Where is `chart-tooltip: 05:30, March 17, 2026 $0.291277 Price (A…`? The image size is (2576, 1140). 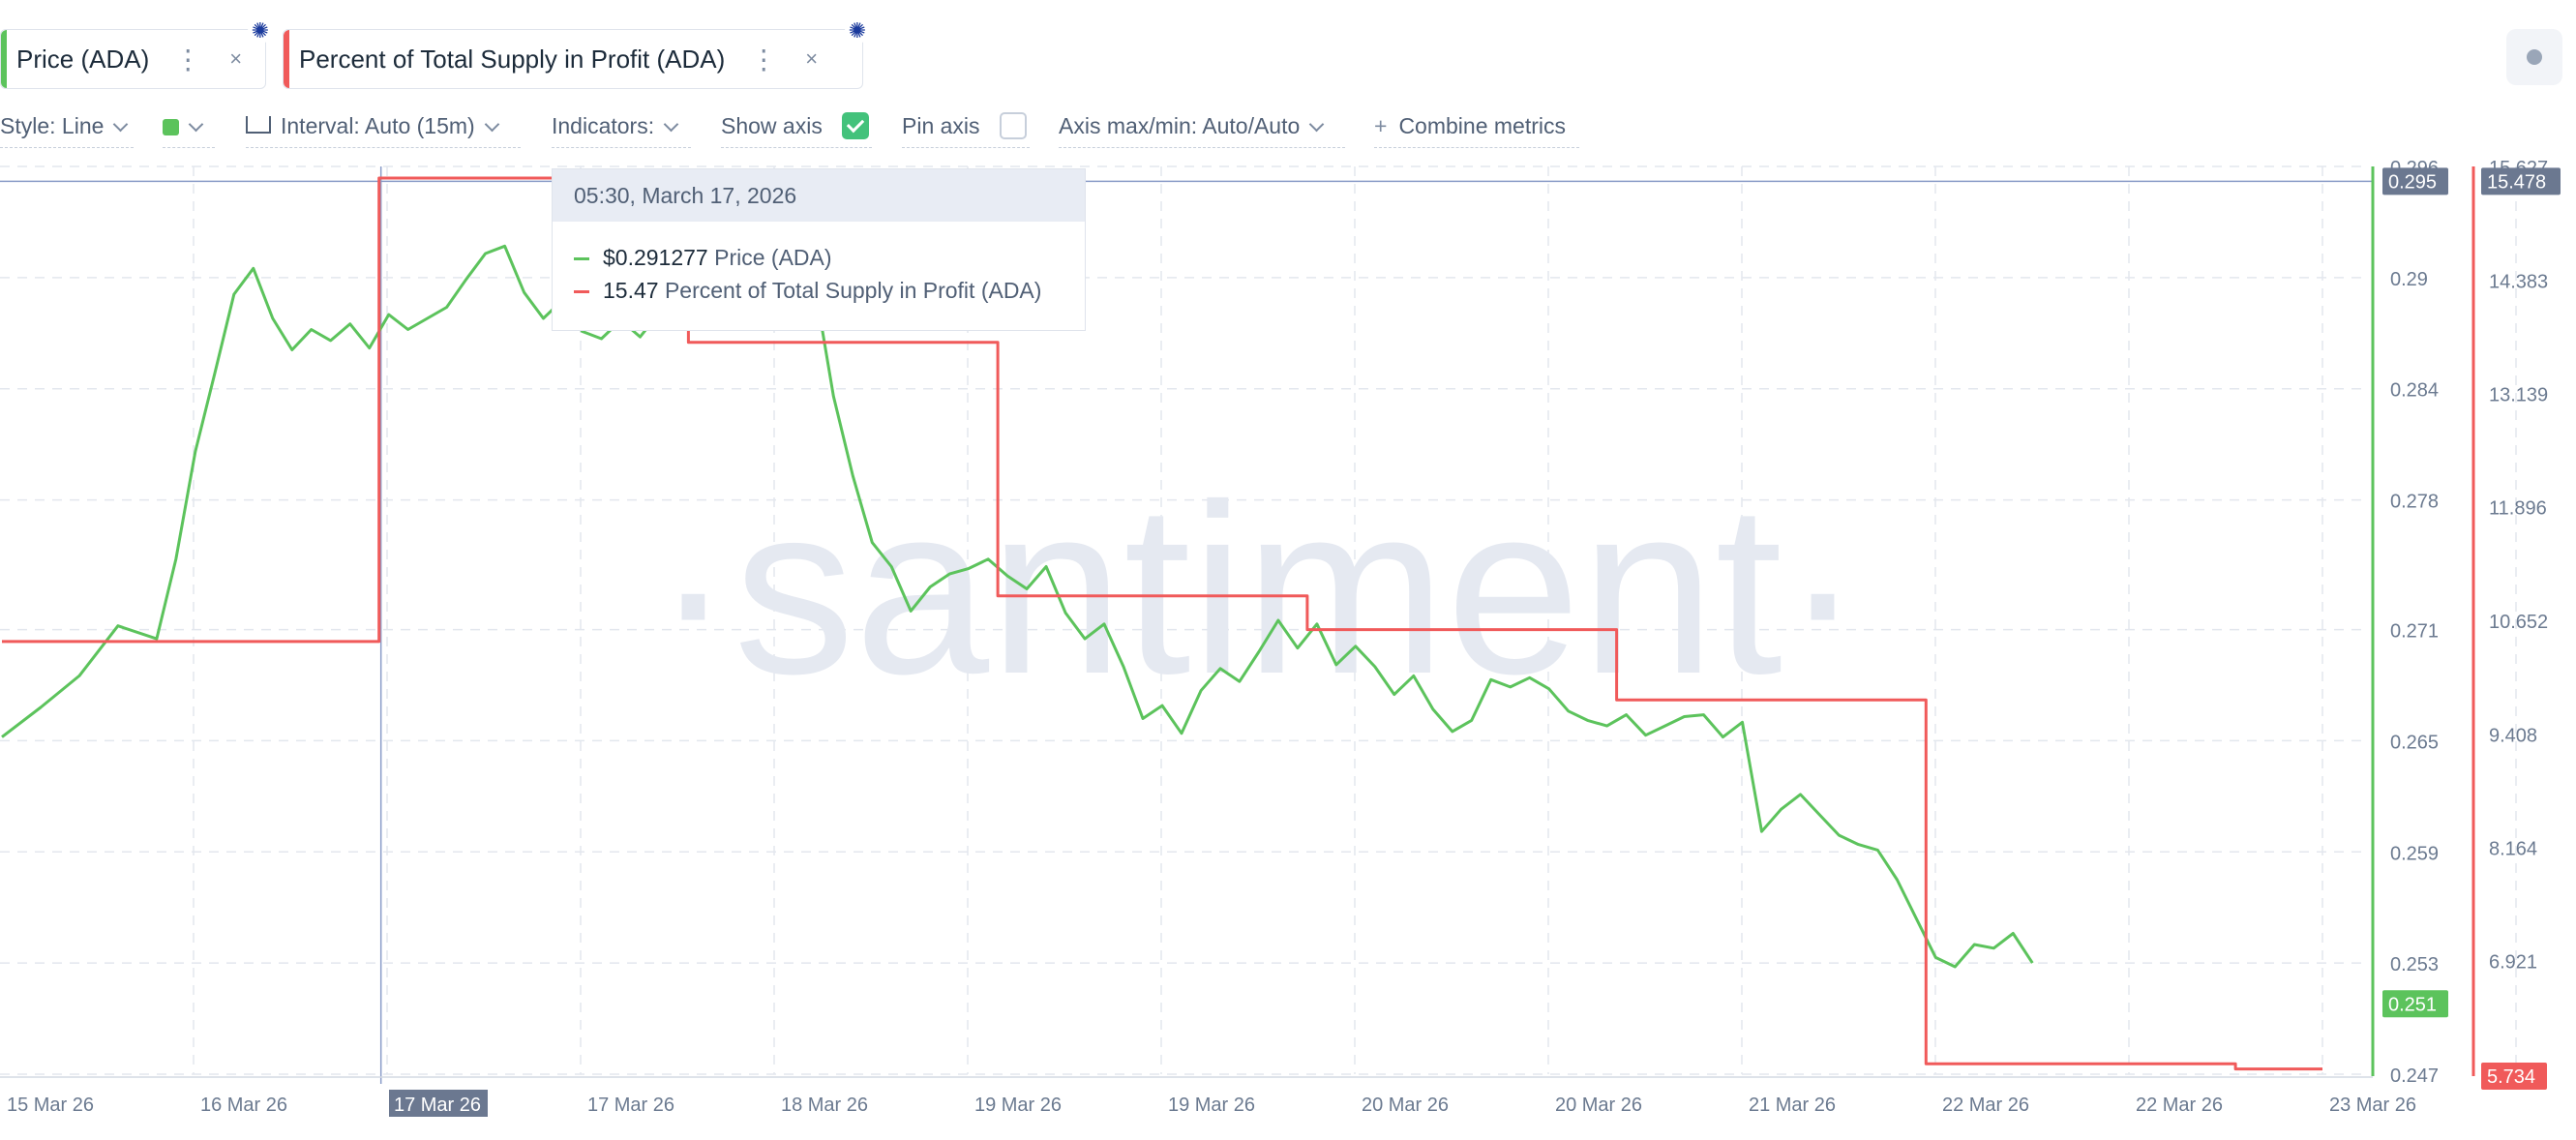
chart-tooltip: 05:30, March 17, 2026 $0.291277 Price (A… is located at coordinates (819, 250).